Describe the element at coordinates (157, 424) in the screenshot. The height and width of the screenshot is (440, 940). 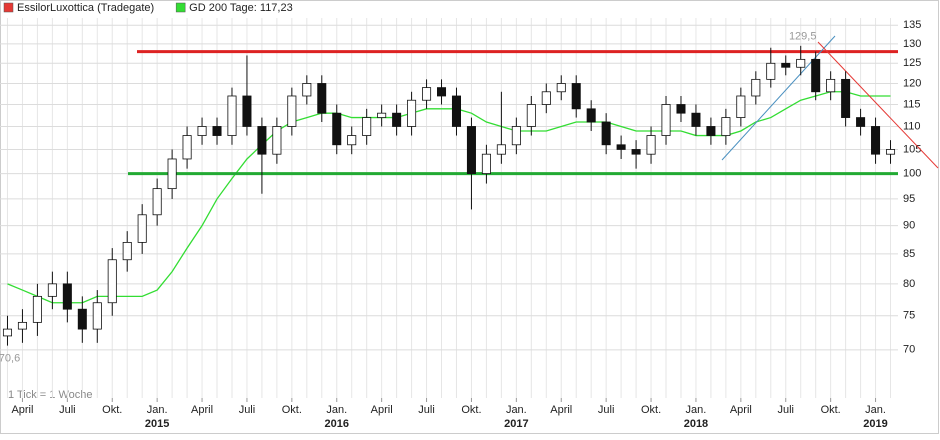
I see `year-label: 2015` at that location.